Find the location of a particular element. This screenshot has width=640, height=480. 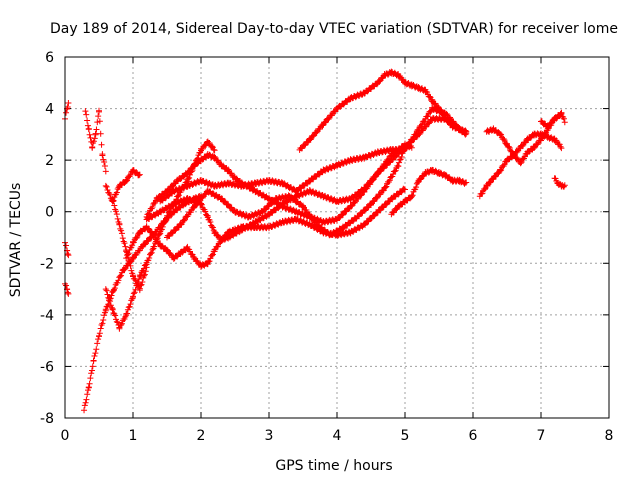

x-tick-label: 4 is located at coordinates (337, 436).